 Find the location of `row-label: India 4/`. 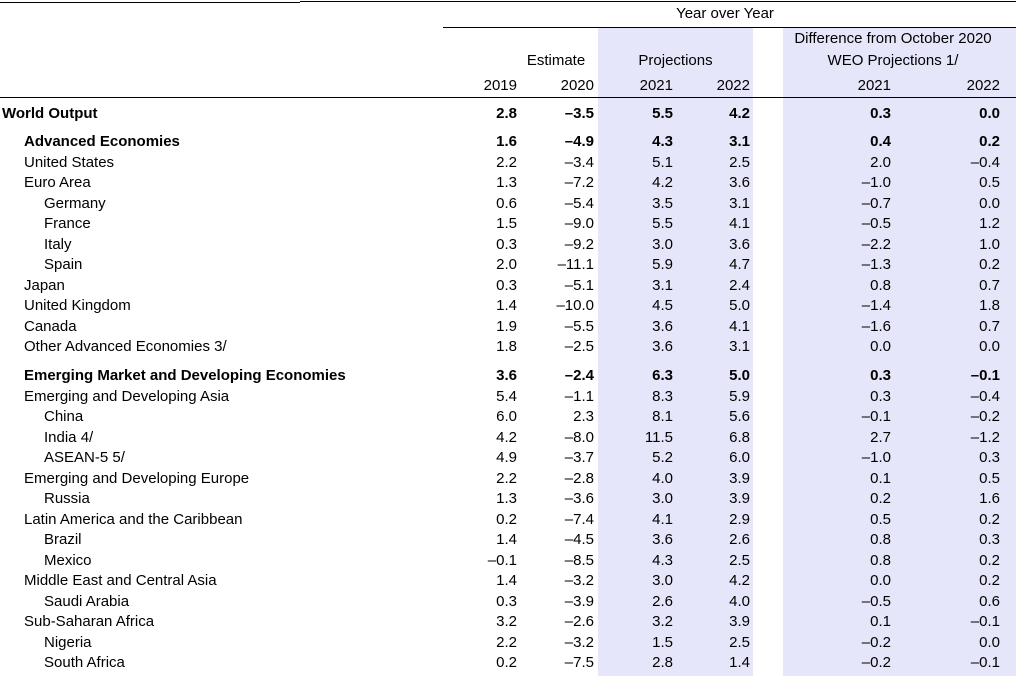

row-label: India 4/ is located at coordinates (69, 437).